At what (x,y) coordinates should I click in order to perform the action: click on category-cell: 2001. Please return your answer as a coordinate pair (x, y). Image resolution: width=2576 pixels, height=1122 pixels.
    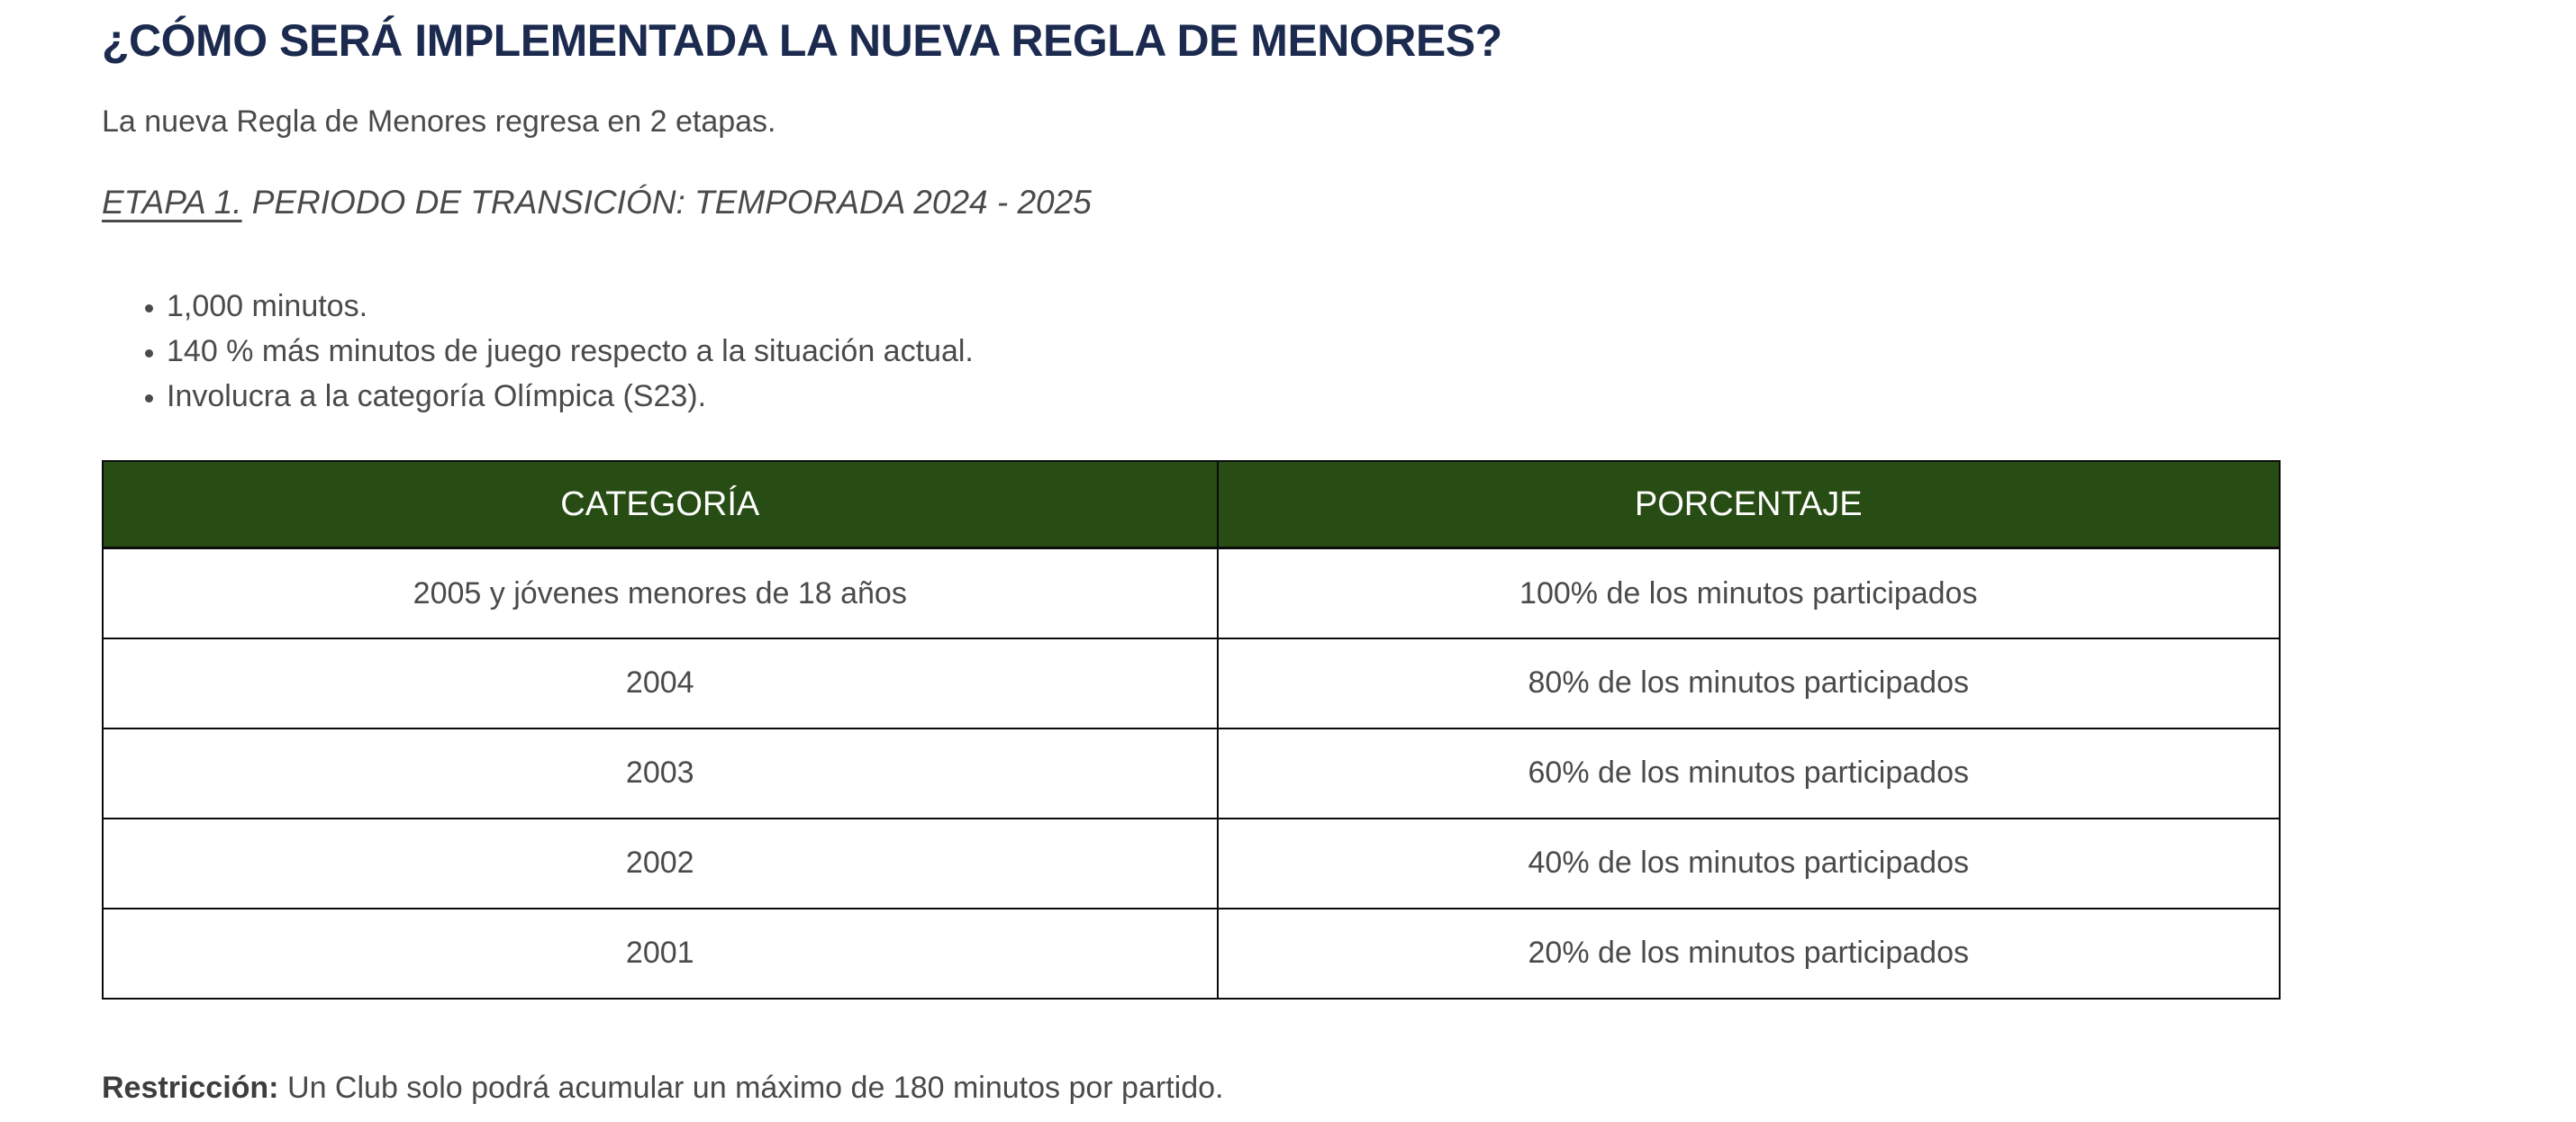
    Looking at the image, I should click on (660, 954).